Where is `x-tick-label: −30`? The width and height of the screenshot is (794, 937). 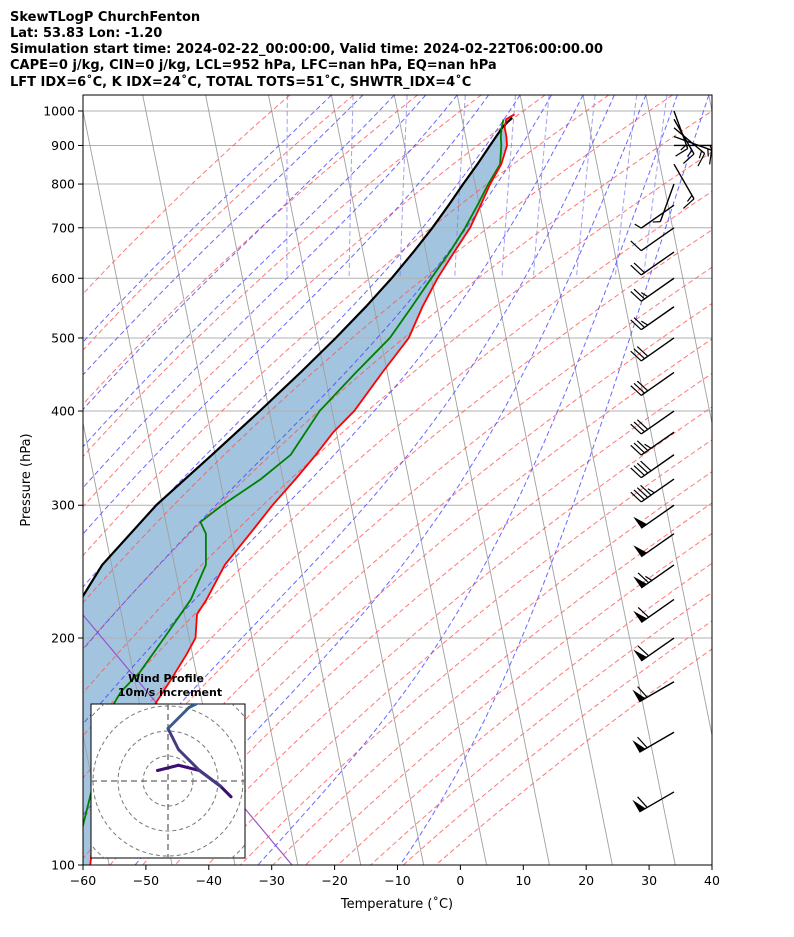 x-tick-label: −30 is located at coordinates (272, 880).